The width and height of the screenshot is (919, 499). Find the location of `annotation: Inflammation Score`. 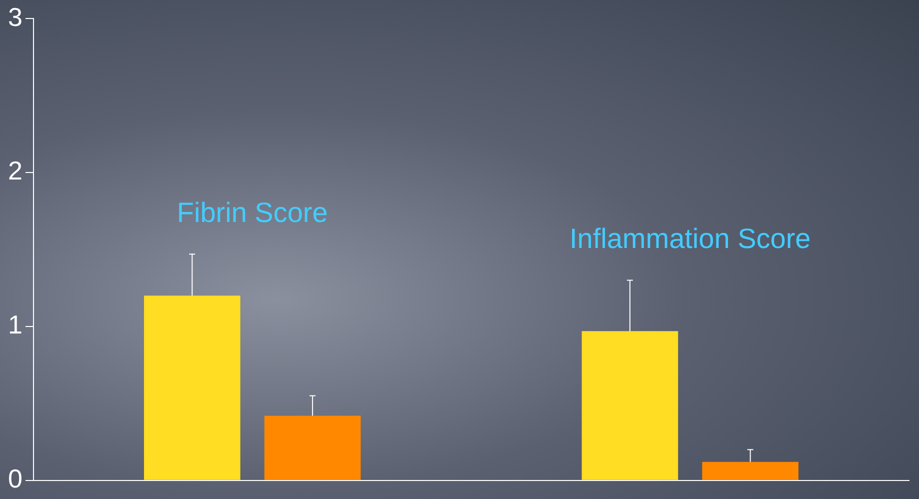

annotation: Inflammation Score is located at coordinates (690, 238).